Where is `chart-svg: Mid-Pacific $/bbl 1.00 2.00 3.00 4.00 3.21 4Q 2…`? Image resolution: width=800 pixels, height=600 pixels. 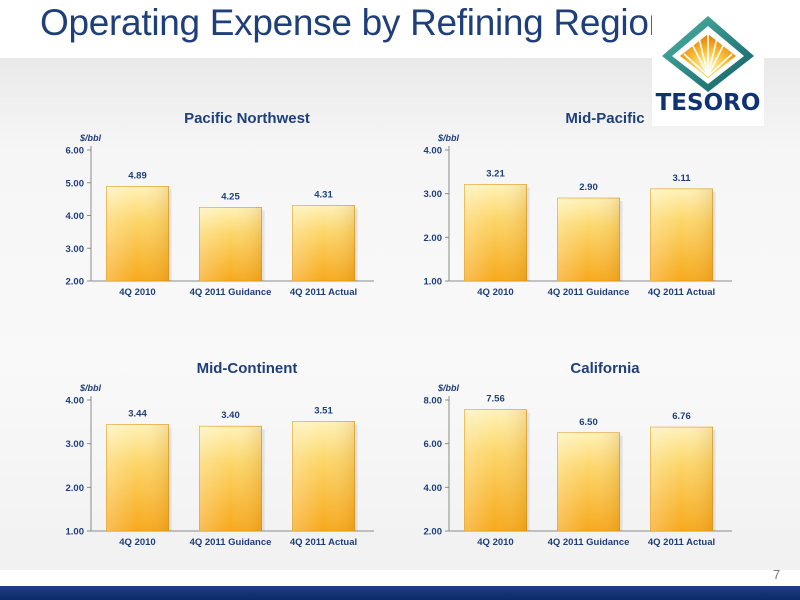 chart-svg: Mid-Pacific $/bbl 1.00 2.00 3.00 4.00 3.21 4Q 2… is located at coordinates (578, 204).